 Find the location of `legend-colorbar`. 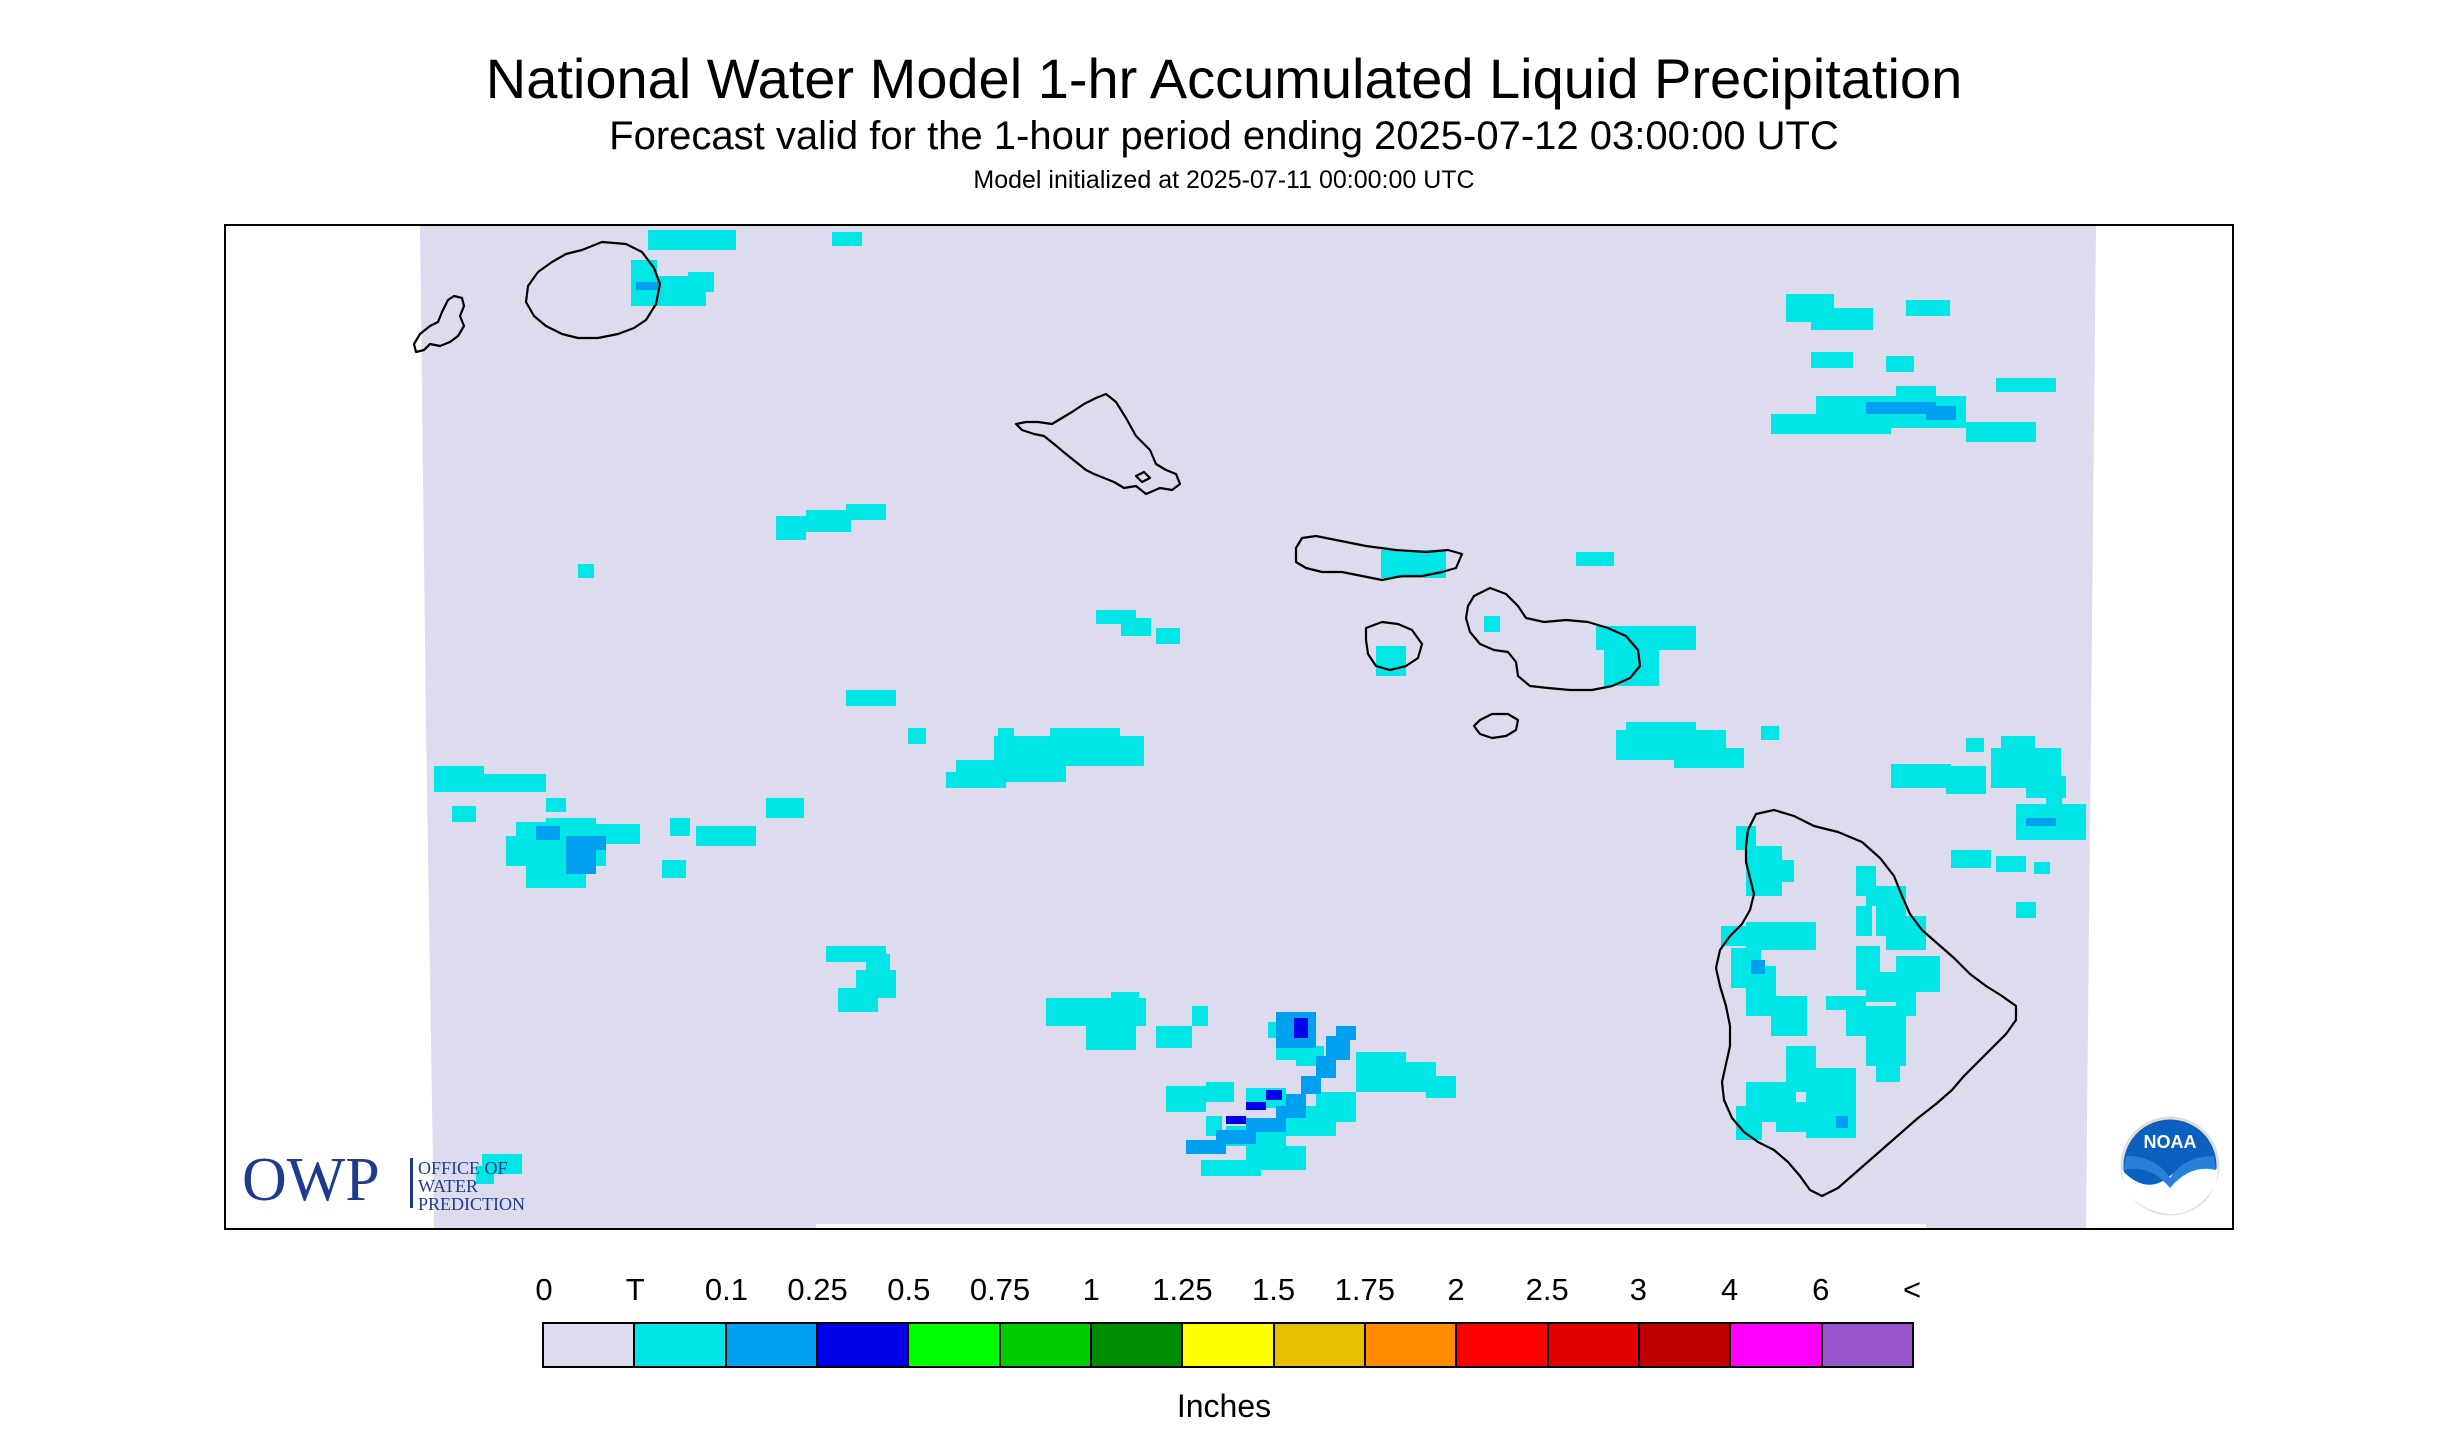

legend-colorbar is located at coordinates (1228, 1345).